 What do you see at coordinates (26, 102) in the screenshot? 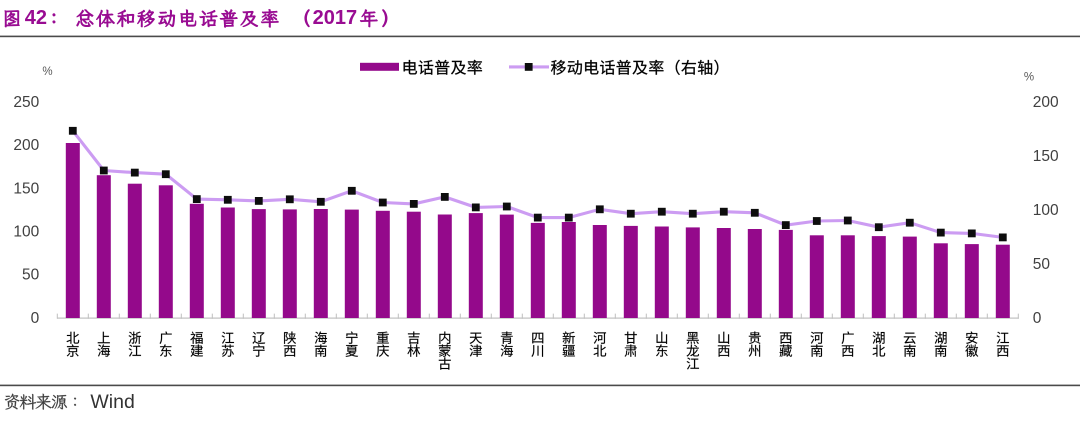
I see `svg-text: 250` at bounding box center [26, 102].